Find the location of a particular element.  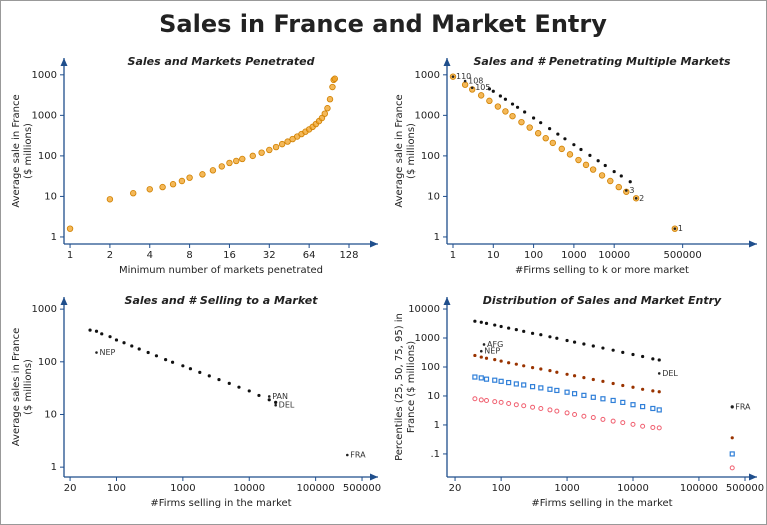

annotation: 1 is located at coordinates (680, 228).